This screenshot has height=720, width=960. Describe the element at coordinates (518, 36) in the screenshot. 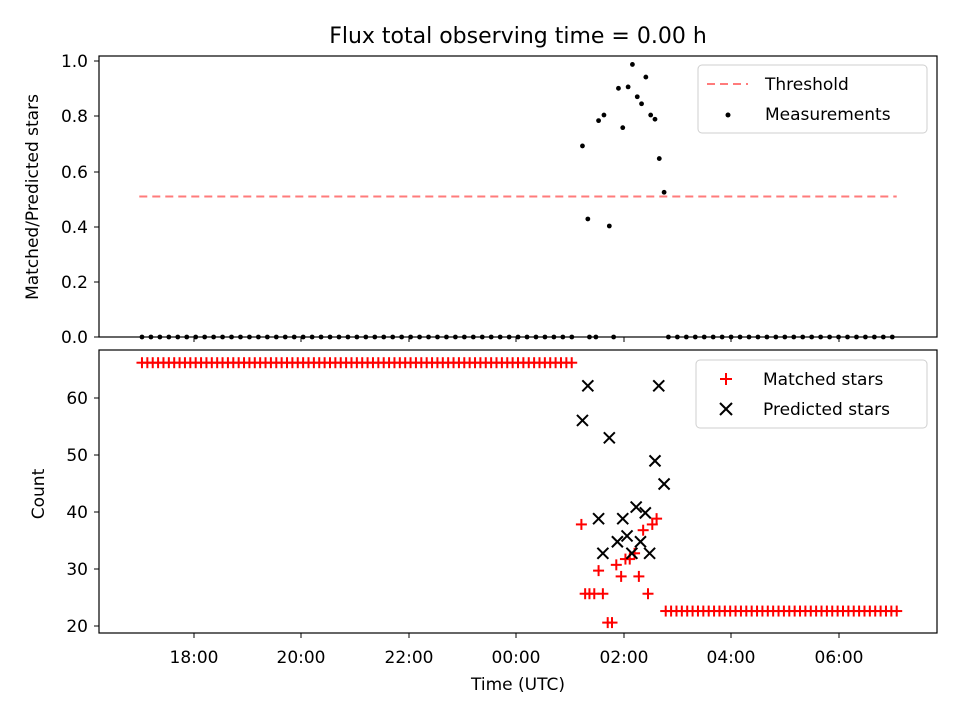

I see `chart-title: Flux total observing time = 0.00 h` at that location.